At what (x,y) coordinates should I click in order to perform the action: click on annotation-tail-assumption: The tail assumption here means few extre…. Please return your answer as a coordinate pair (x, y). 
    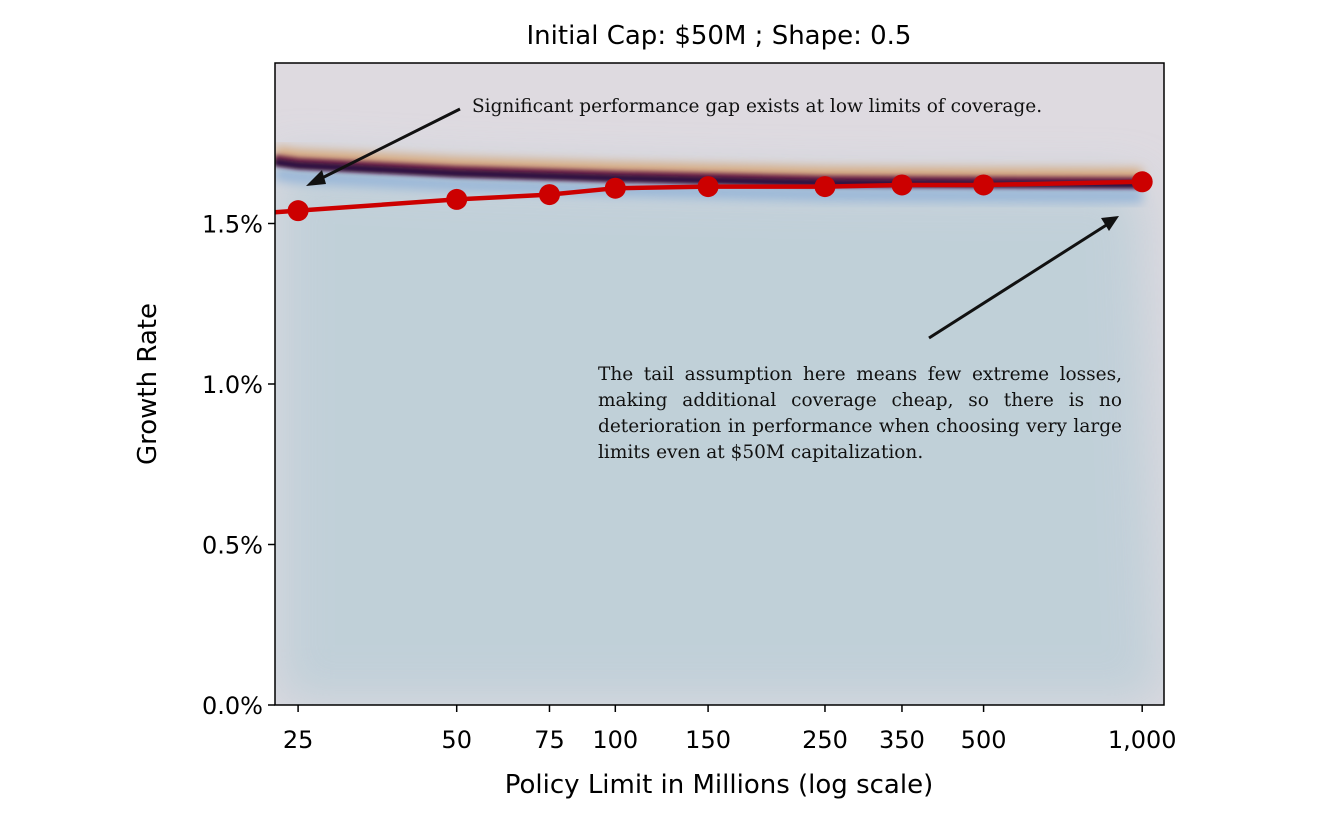
    Looking at the image, I should click on (860, 413).